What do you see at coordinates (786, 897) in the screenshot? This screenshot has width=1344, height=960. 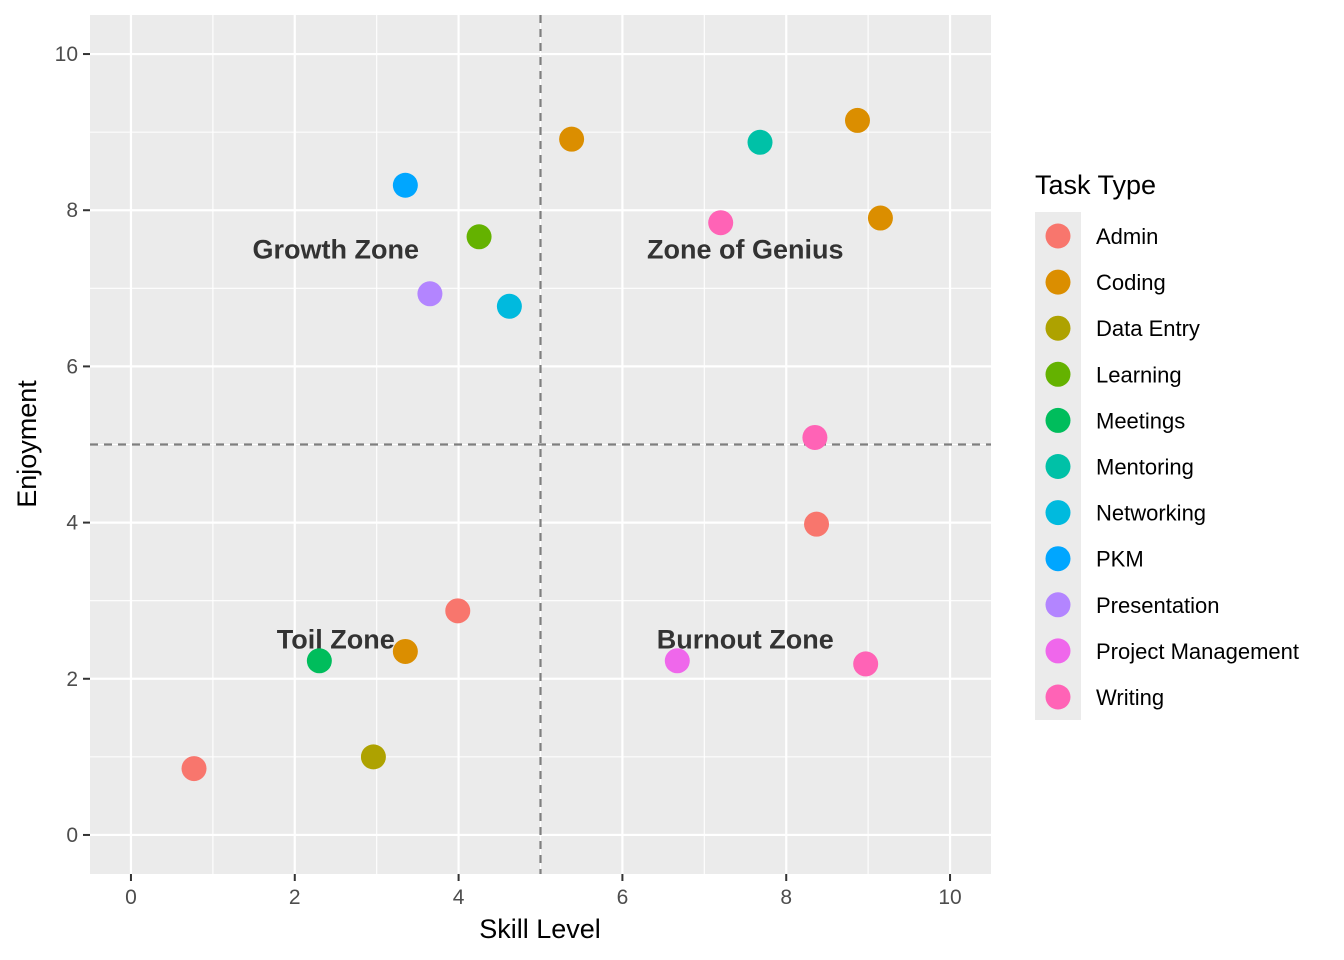 I see `x-tick-label: 8` at bounding box center [786, 897].